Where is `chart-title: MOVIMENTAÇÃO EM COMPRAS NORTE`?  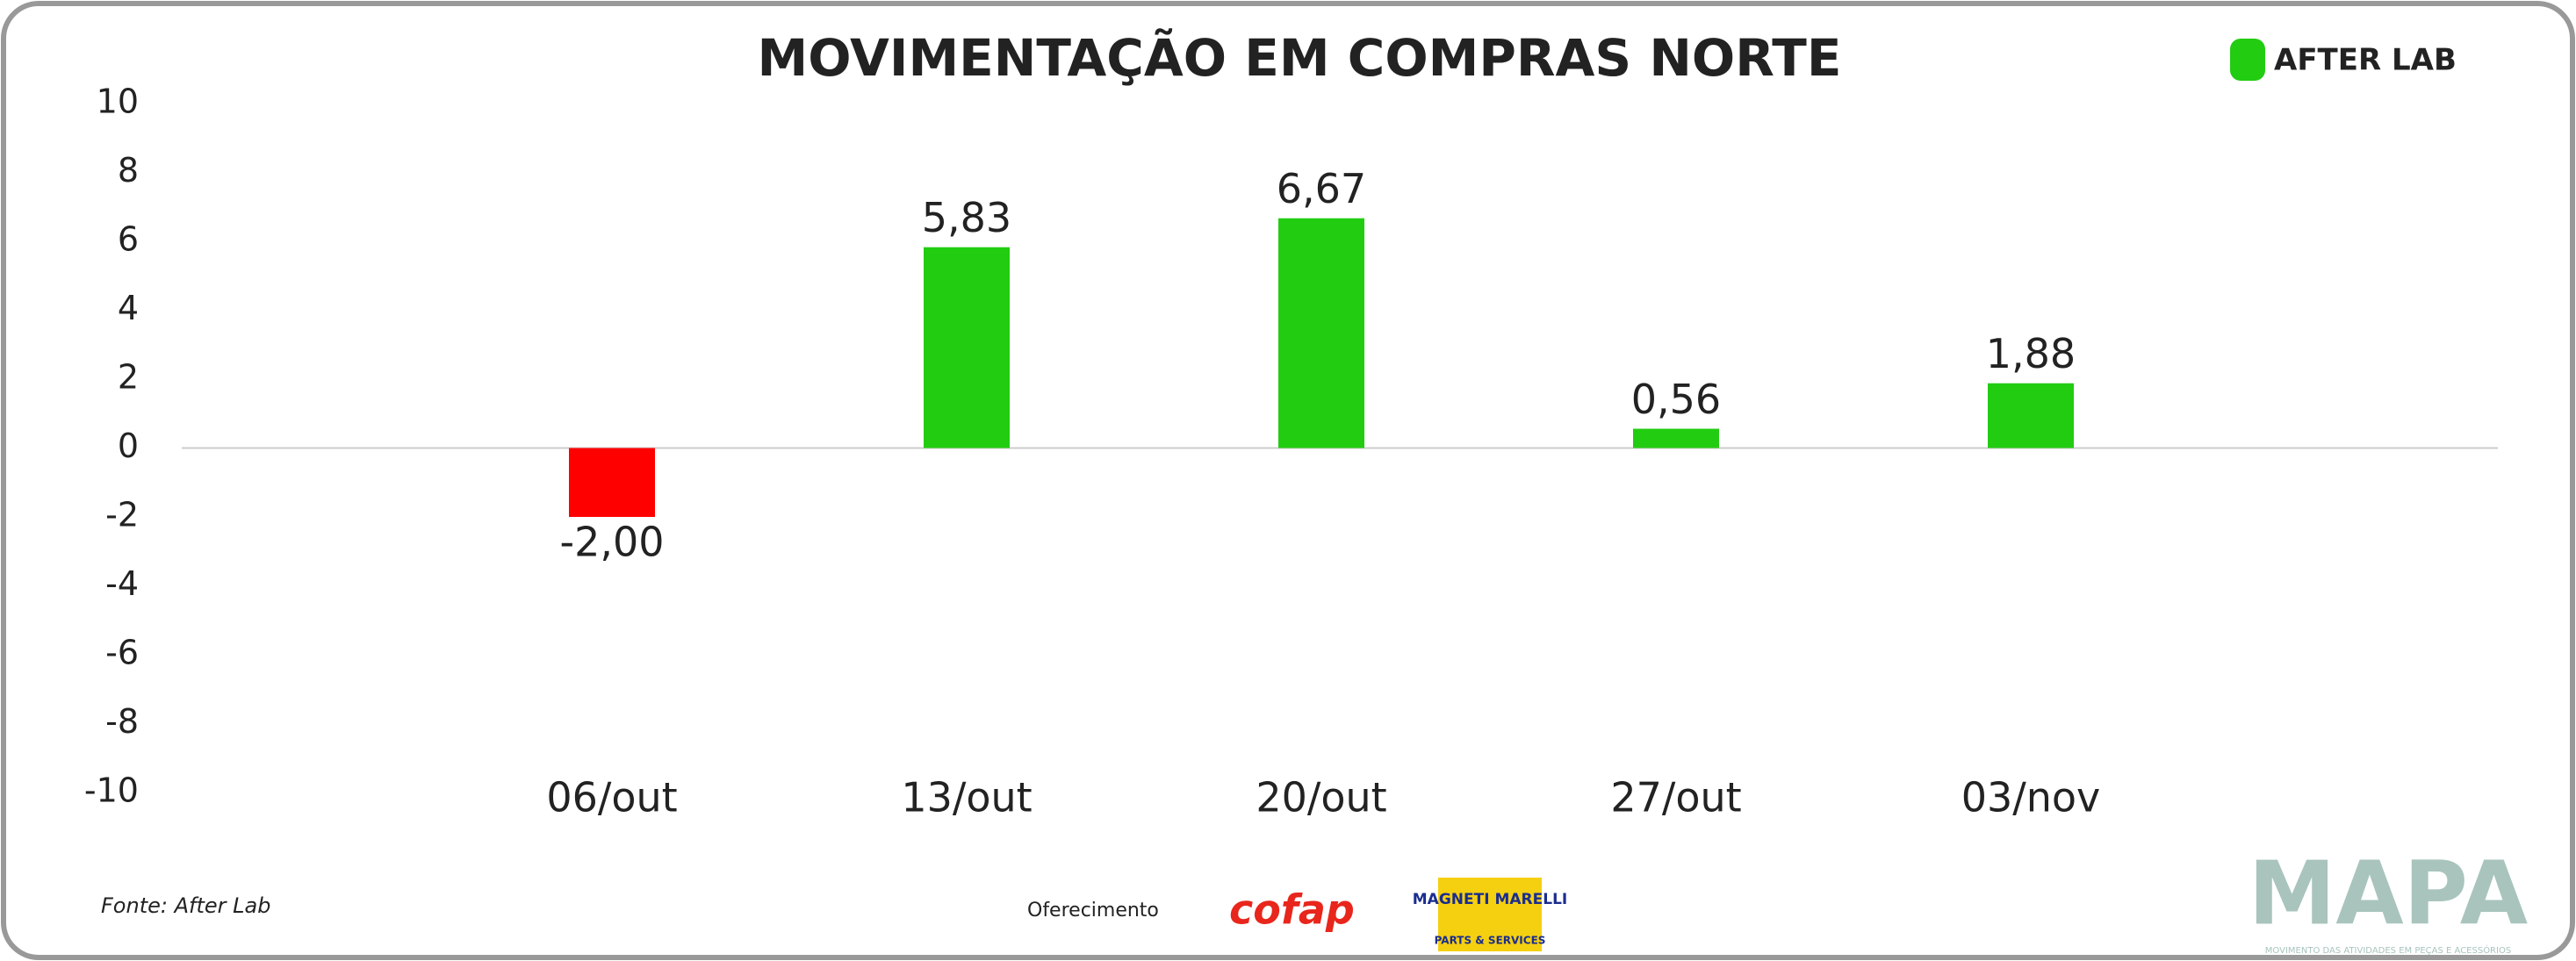
chart-title: MOVIMENTAÇÃO EM COMPRAS NORTE is located at coordinates (1300, 57).